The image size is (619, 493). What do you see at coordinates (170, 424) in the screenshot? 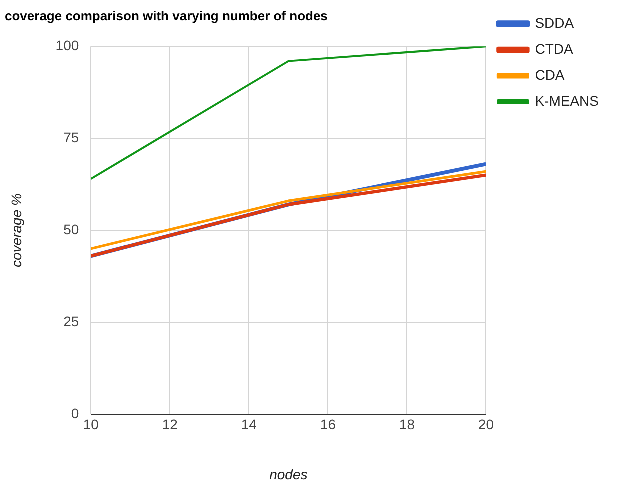
I see `x-tick-label: 12` at bounding box center [170, 424].